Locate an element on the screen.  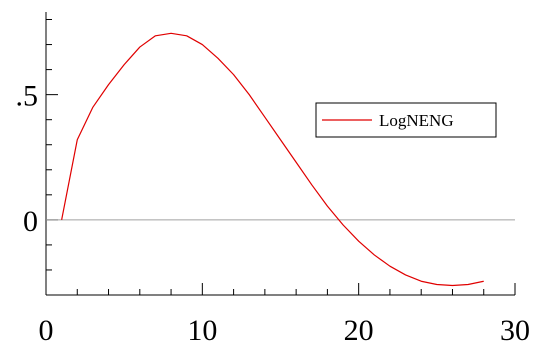
legend: LogNENG is located at coordinates (406, 120).